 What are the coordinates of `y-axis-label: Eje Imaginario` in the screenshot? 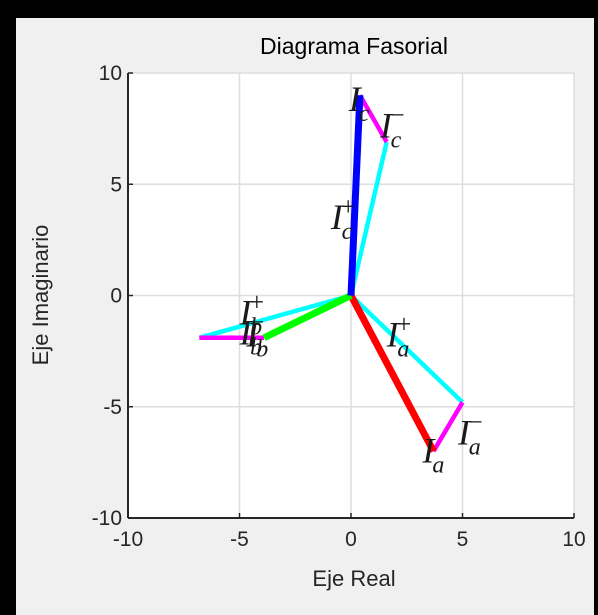 It's located at (40, 295).